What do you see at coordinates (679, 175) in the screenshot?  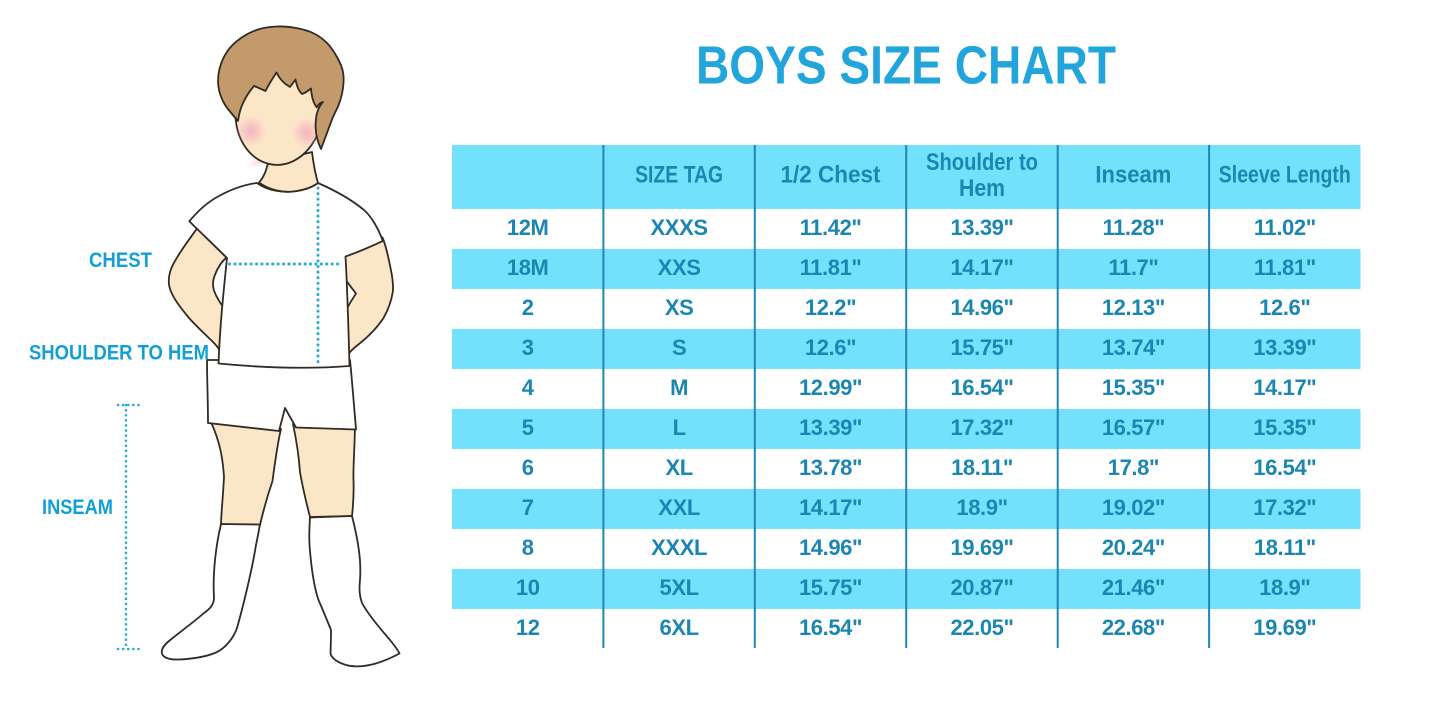 I see `svg-text: SIZE TAG` at bounding box center [679, 175].